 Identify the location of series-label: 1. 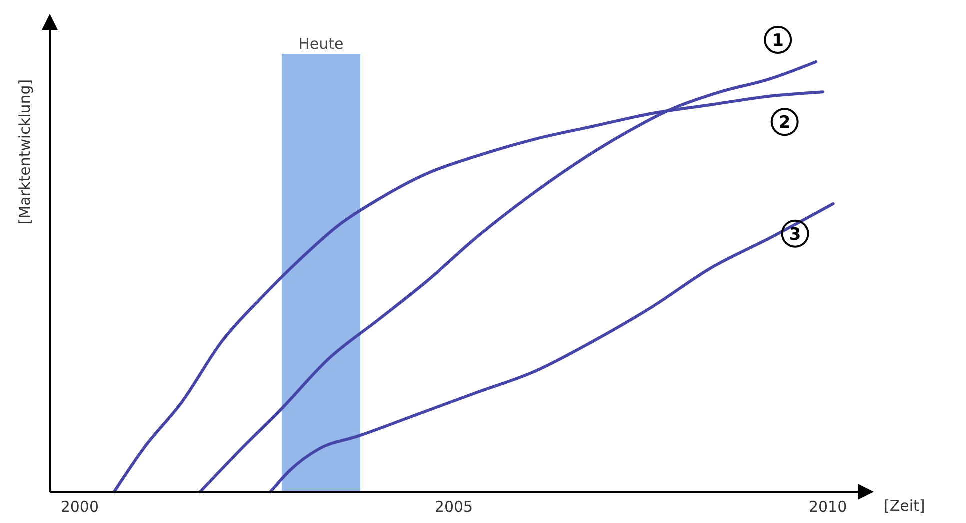
(778, 41).